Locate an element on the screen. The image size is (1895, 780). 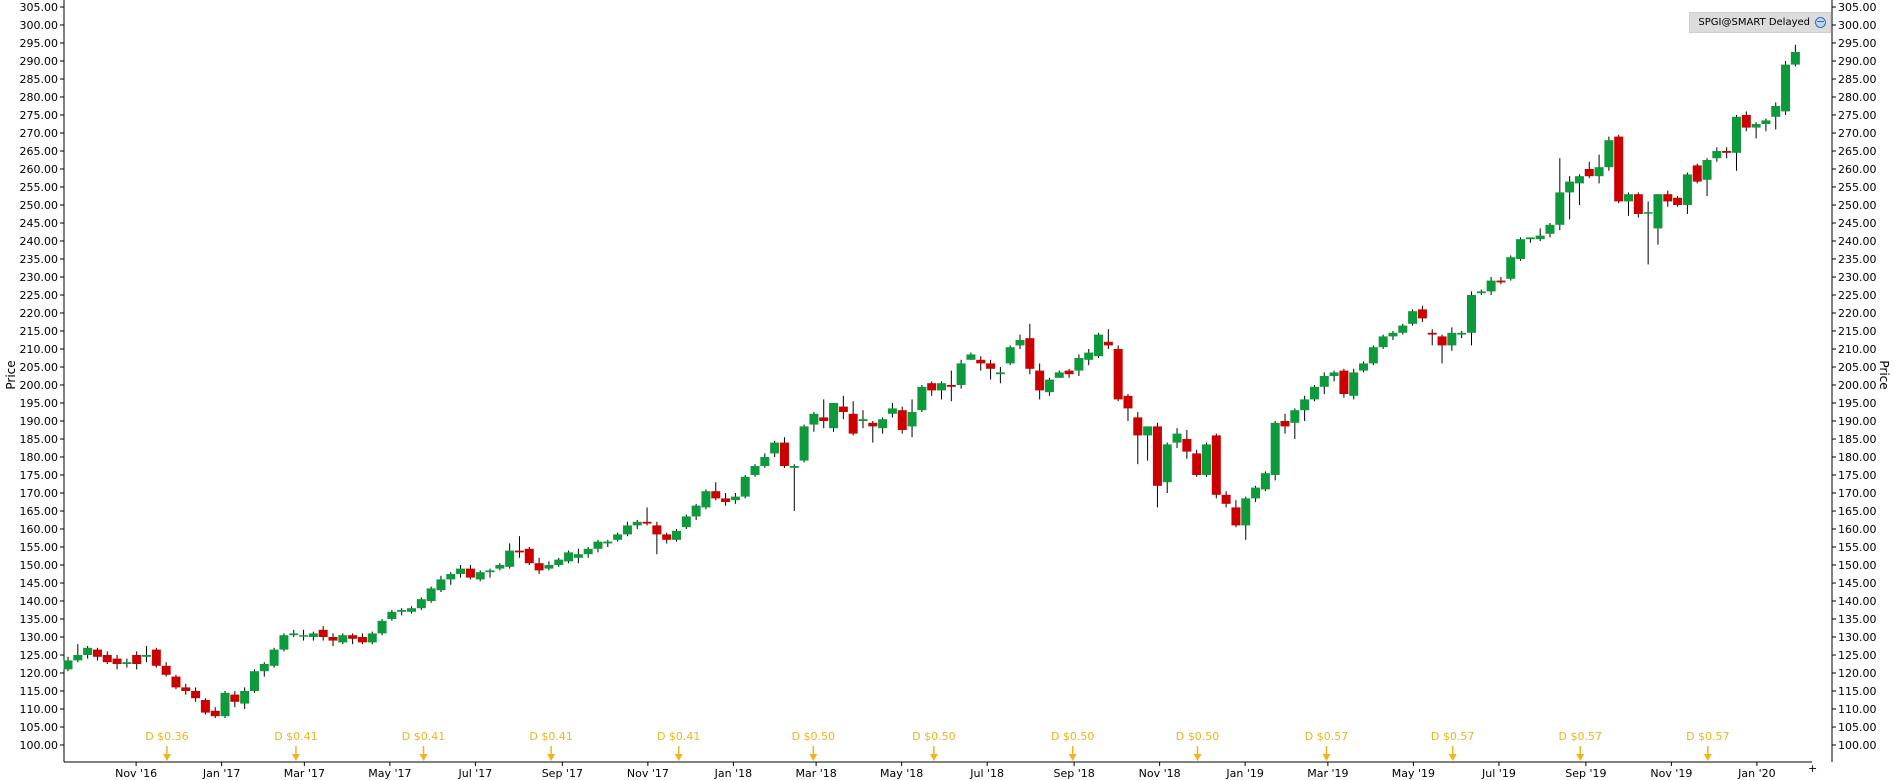
y-tick-label-left: 230.00 is located at coordinates (39, 277).